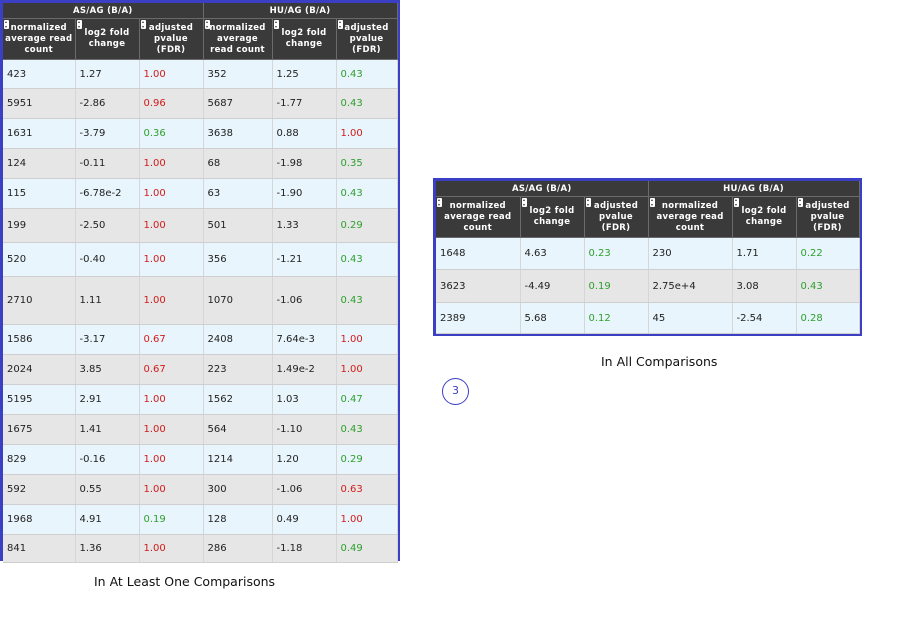 The image size is (900, 618). What do you see at coordinates (238, 300) in the screenshot?
I see `read-count-b-cell: 1070` at bounding box center [238, 300].